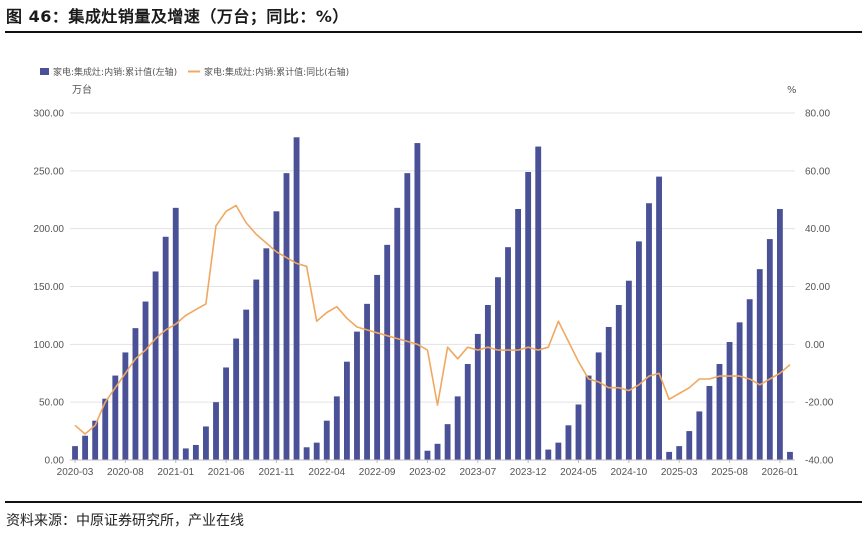 This screenshot has height=534, width=867. Describe the element at coordinates (48, 171) in the screenshot. I see `left-tick-label: 250.00` at that location.